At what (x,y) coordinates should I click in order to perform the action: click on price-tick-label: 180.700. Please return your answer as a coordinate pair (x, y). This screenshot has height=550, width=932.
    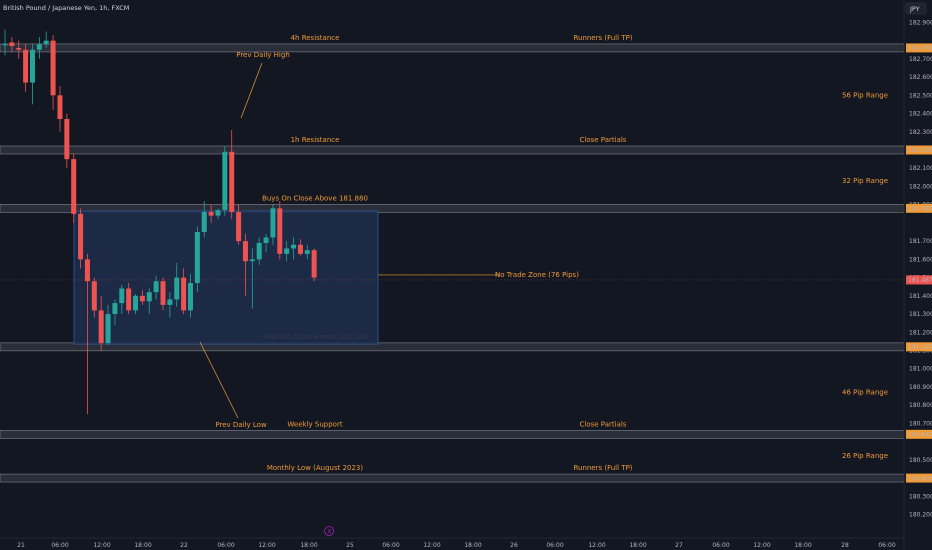
    Looking at the image, I should click on (920, 423).